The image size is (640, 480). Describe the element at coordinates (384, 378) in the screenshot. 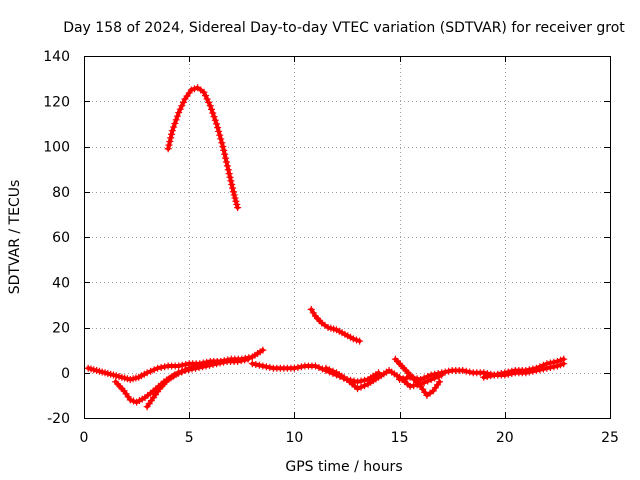

I see `series-track-baseline-e` at that location.